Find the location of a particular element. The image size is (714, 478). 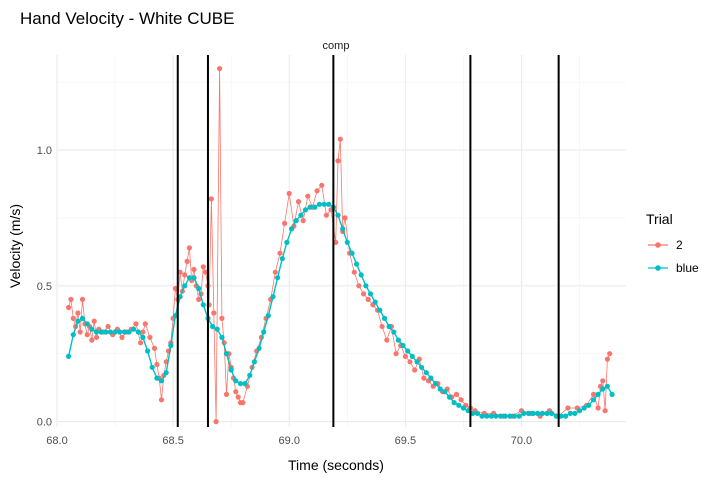

legend-items: 2 blue is located at coordinates (673, 256).